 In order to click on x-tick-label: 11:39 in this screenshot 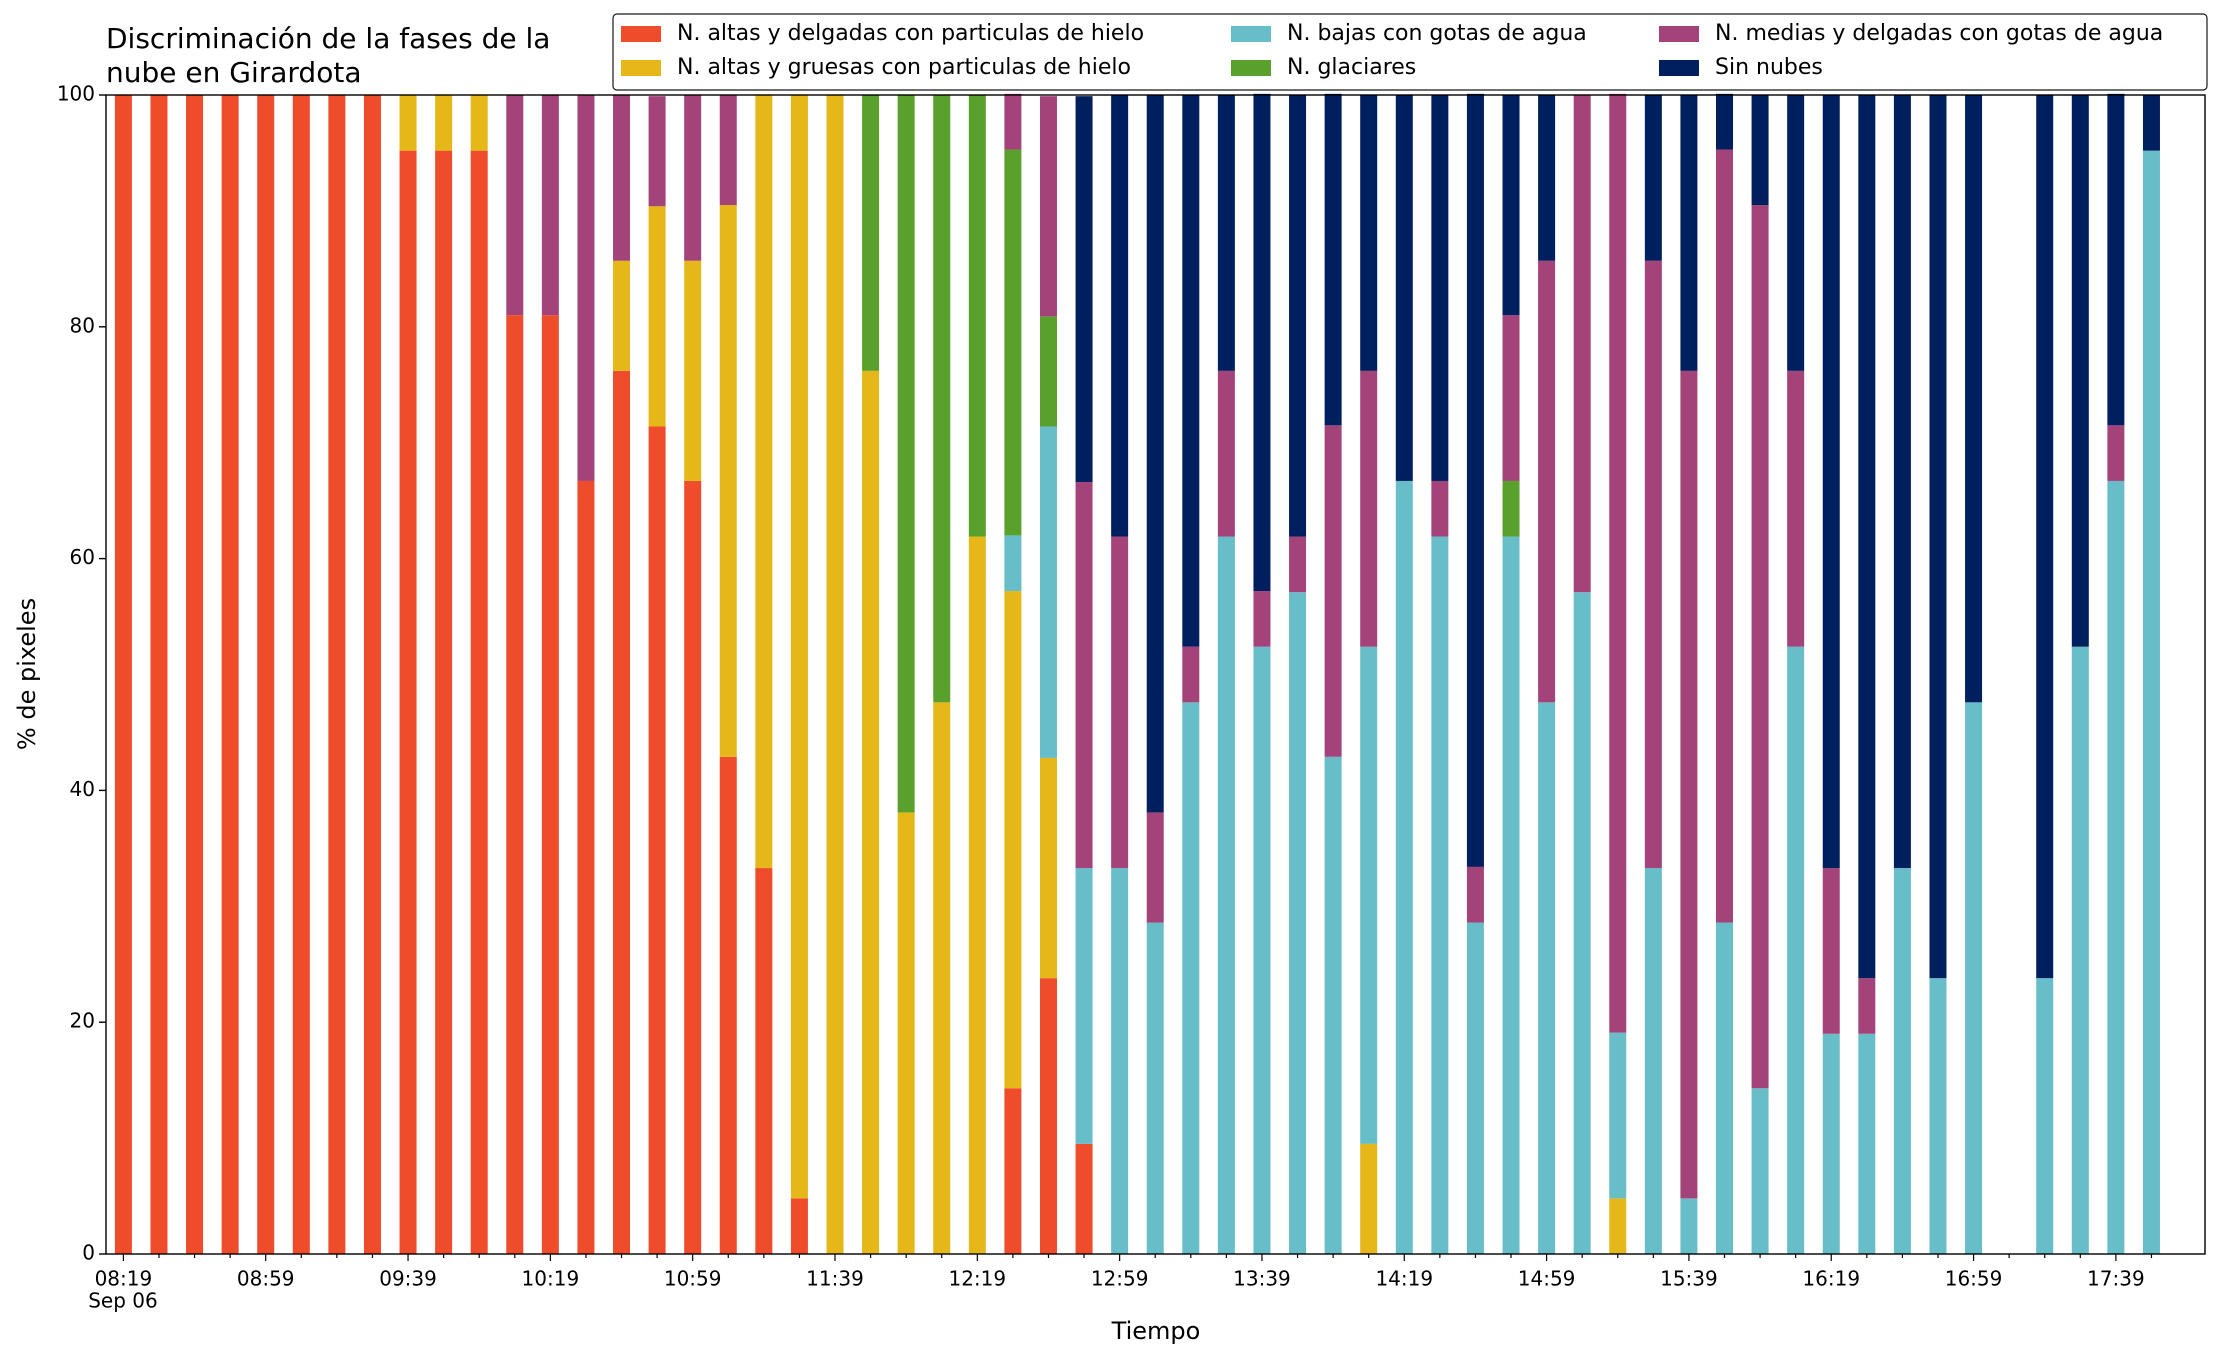, I will do `click(835, 1279)`.